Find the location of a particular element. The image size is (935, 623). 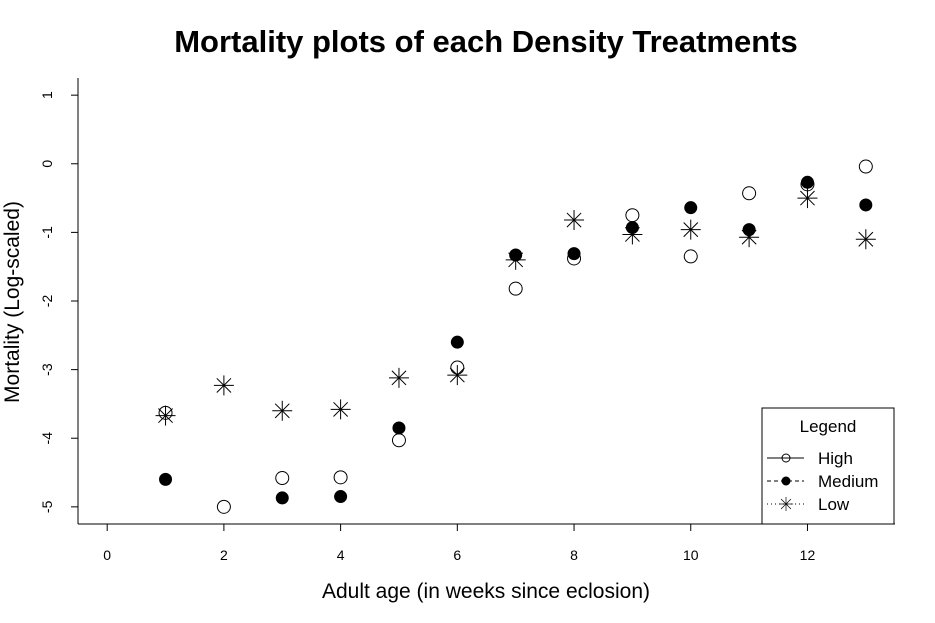

y-tick-label: -2 is located at coordinates (47, 301).